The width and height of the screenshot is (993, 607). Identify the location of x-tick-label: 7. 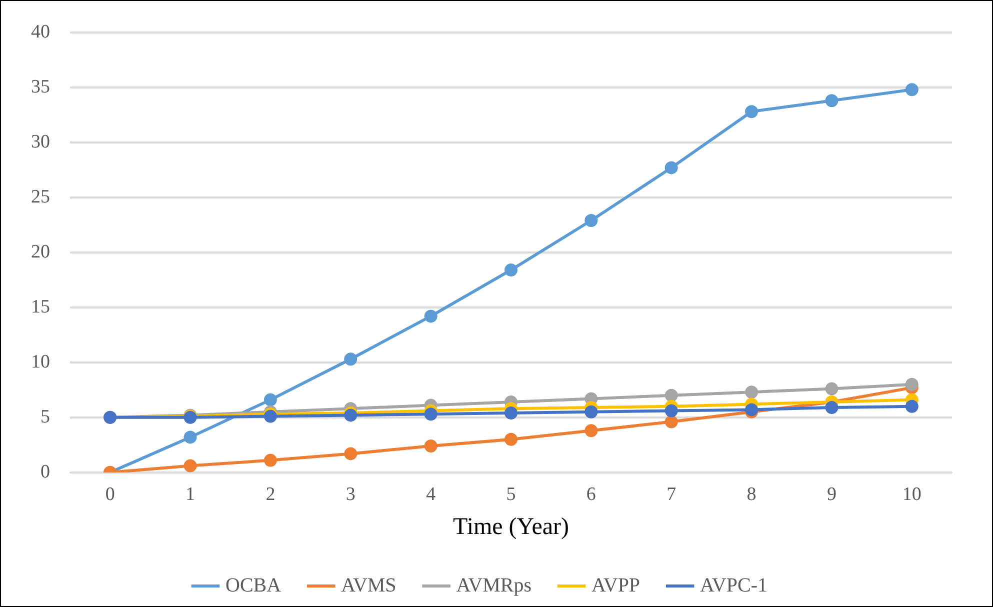
(671, 494).